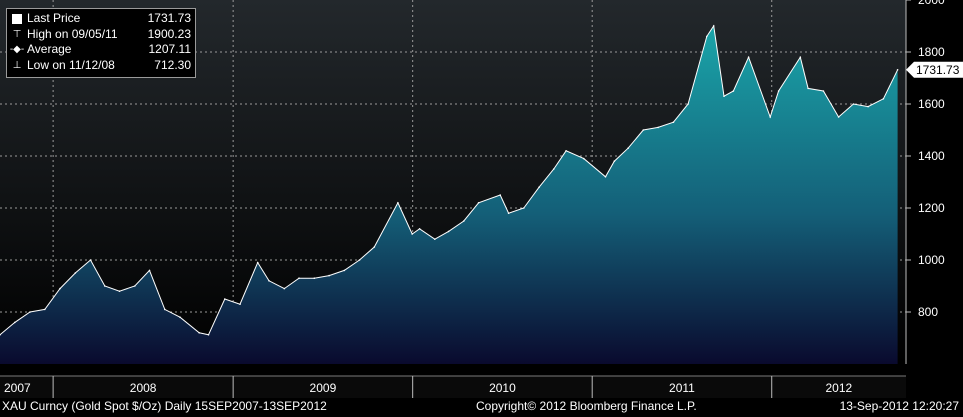 This screenshot has height=417, width=963. I want to click on x-tick-label: 2010, so click(502, 388).